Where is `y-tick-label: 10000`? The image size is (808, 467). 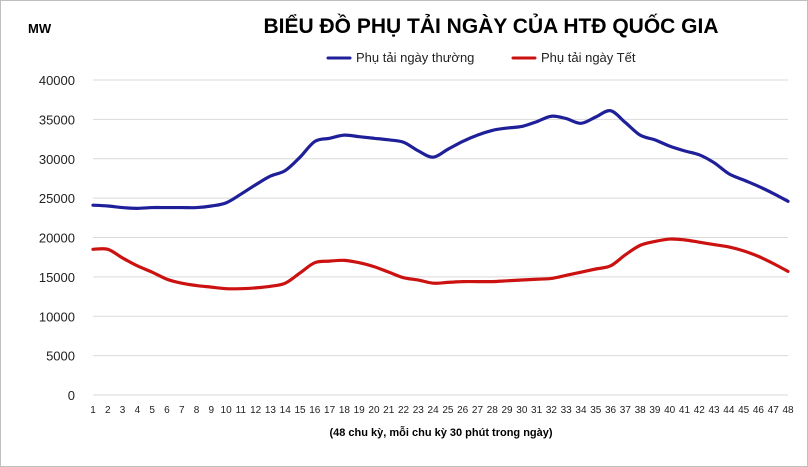
y-tick-label: 10000 is located at coordinates (57, 316).